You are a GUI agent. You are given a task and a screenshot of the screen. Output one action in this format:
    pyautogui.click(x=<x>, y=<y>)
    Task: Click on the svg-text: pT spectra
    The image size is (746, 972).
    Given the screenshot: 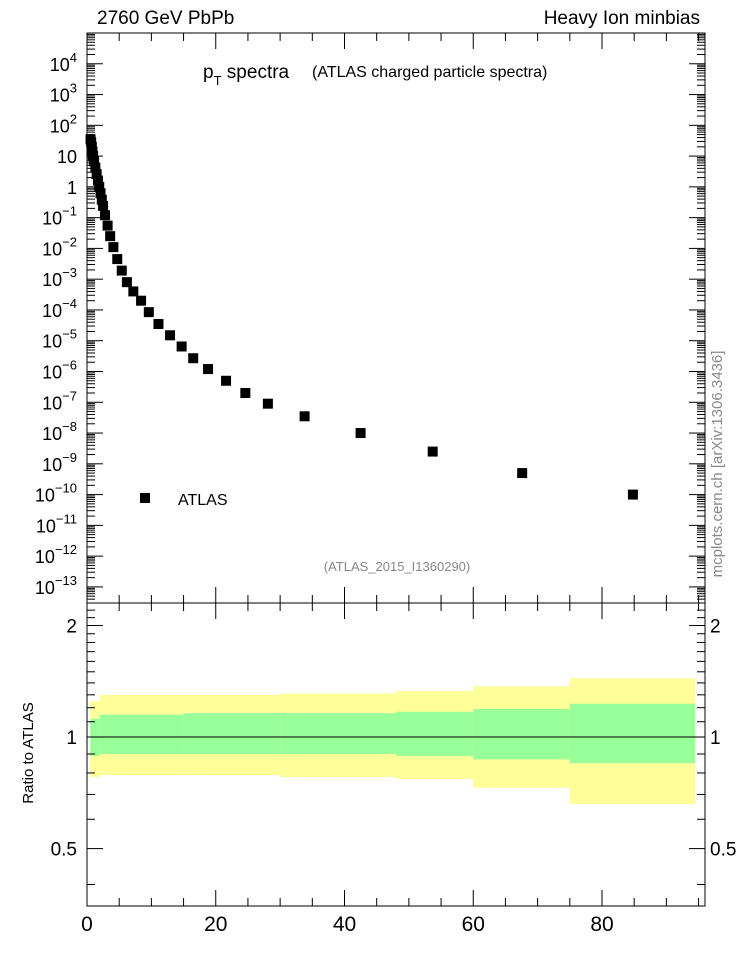 What is the action you would take?
    pyautogui.click(x=246, y=75)
    